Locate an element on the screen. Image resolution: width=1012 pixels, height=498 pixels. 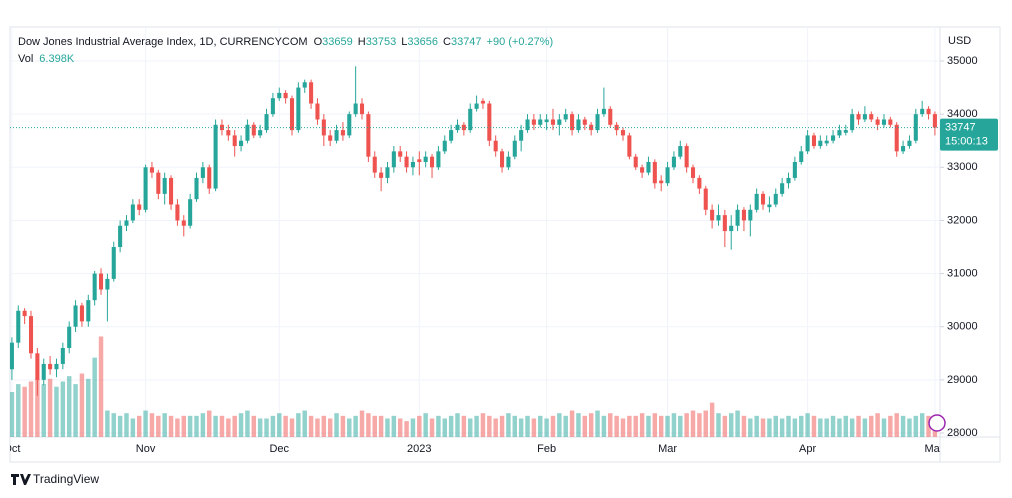
time-axis: Oct Nov Dec 2023 Feb Mar Apr May is located at coordinates (475, 449).